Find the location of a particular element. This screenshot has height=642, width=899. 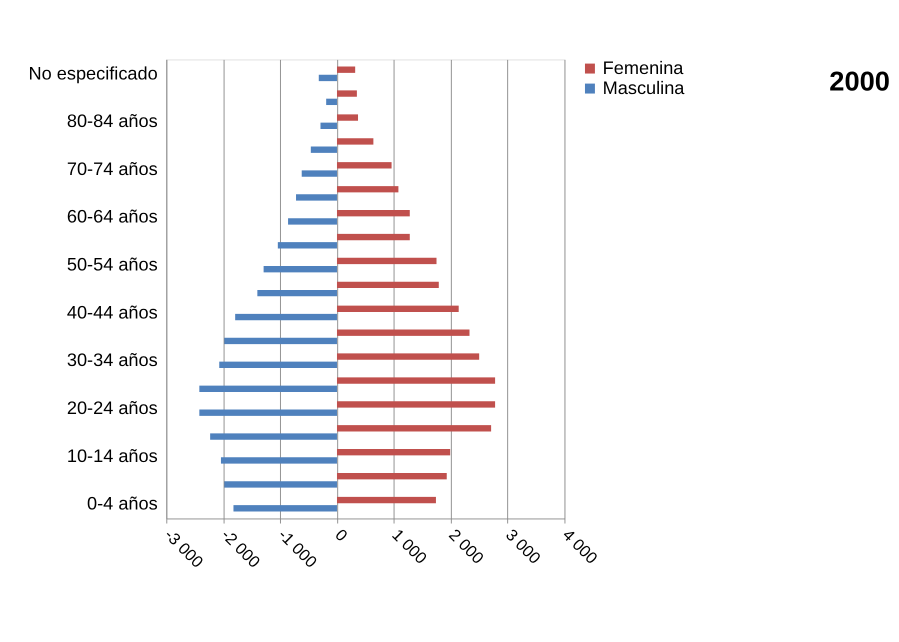

x-tick-label: 3 000 is located at coordinates (523, 547).